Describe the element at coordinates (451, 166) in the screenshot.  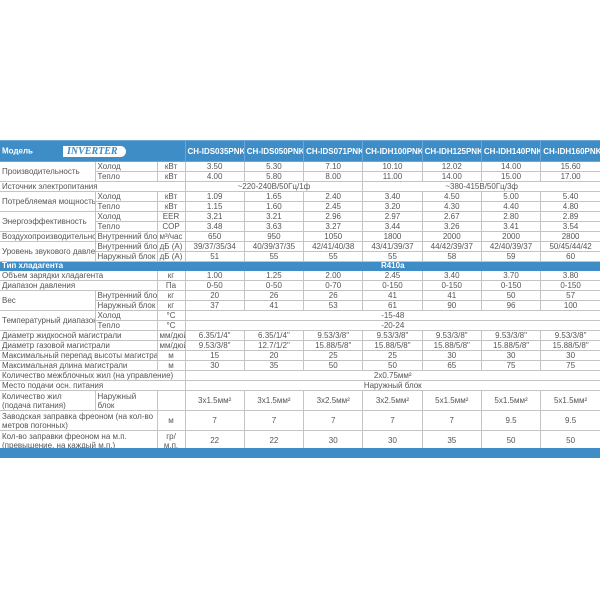
I see `value-cell: 12.02` at that location.